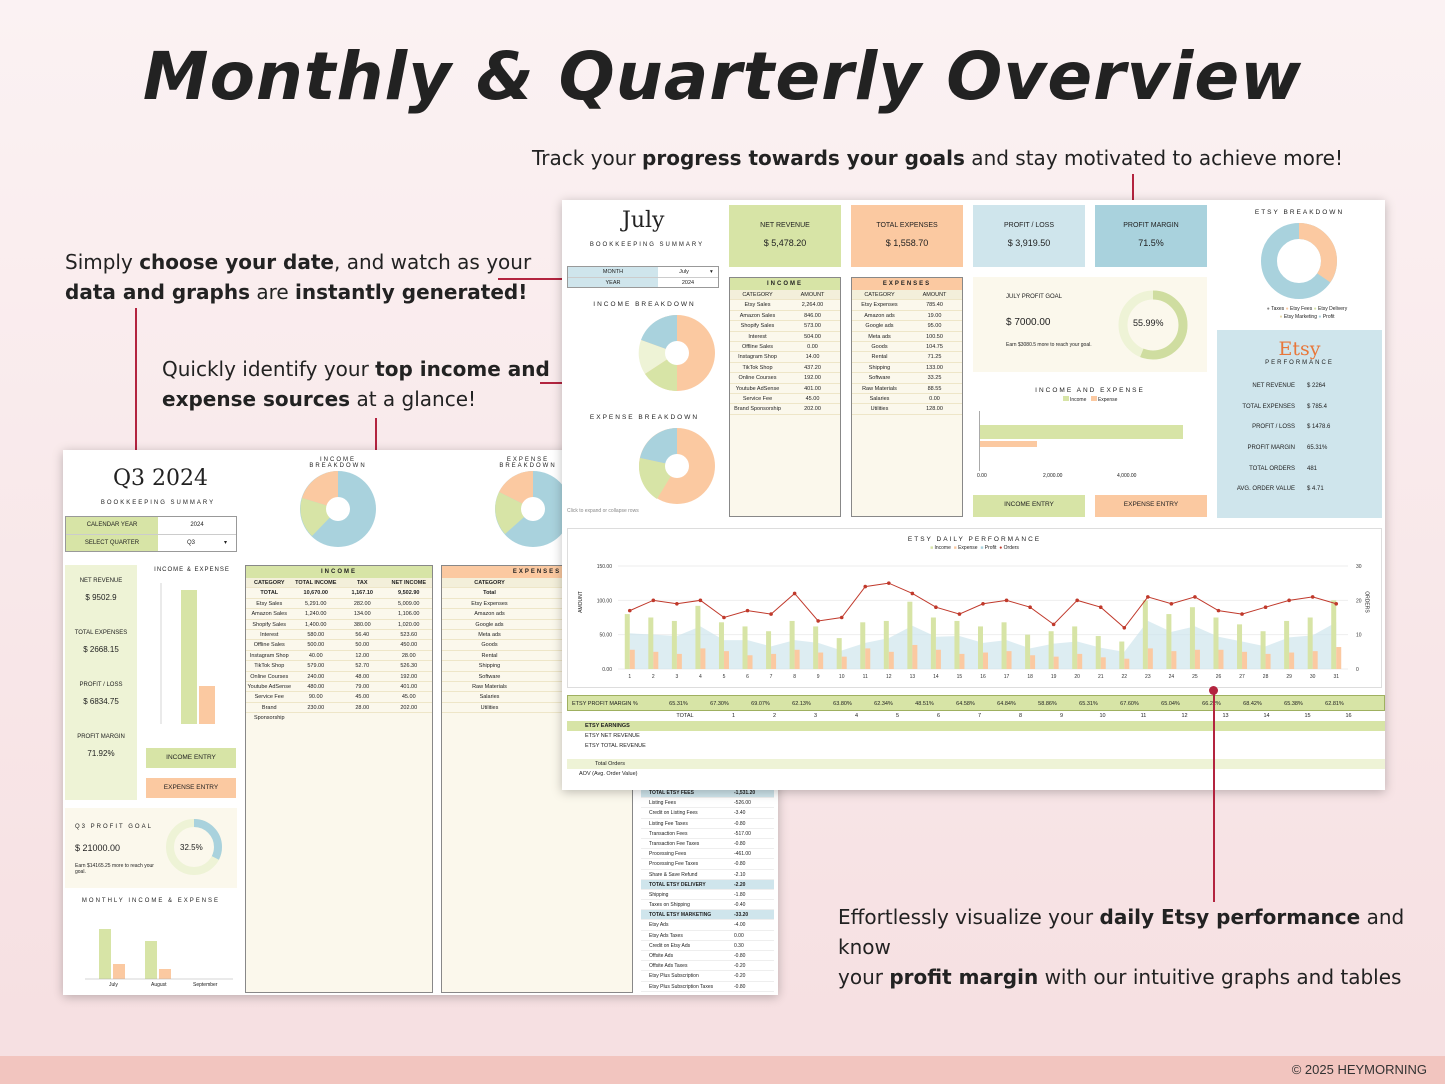 The image size is (1445, 1084). What do you see at coordinates (668, 854) in the screenshot?
I see `fee-label: Processing Fees` at bounding box center [668, 854].